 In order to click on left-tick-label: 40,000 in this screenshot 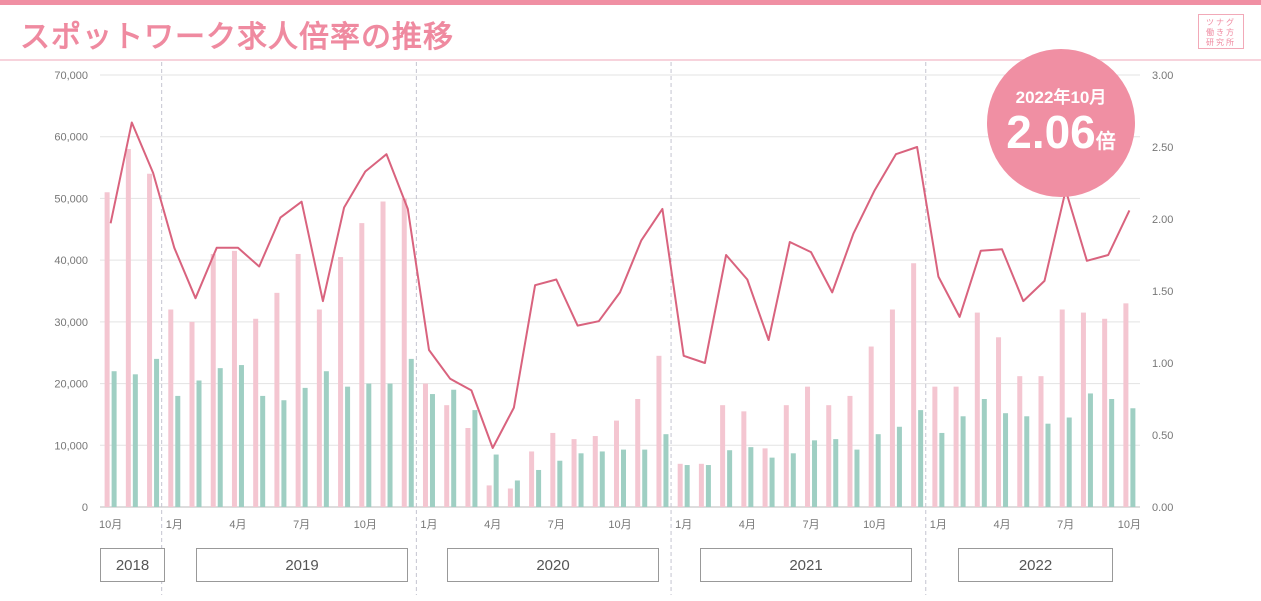, I will do `click(71, 261)`.